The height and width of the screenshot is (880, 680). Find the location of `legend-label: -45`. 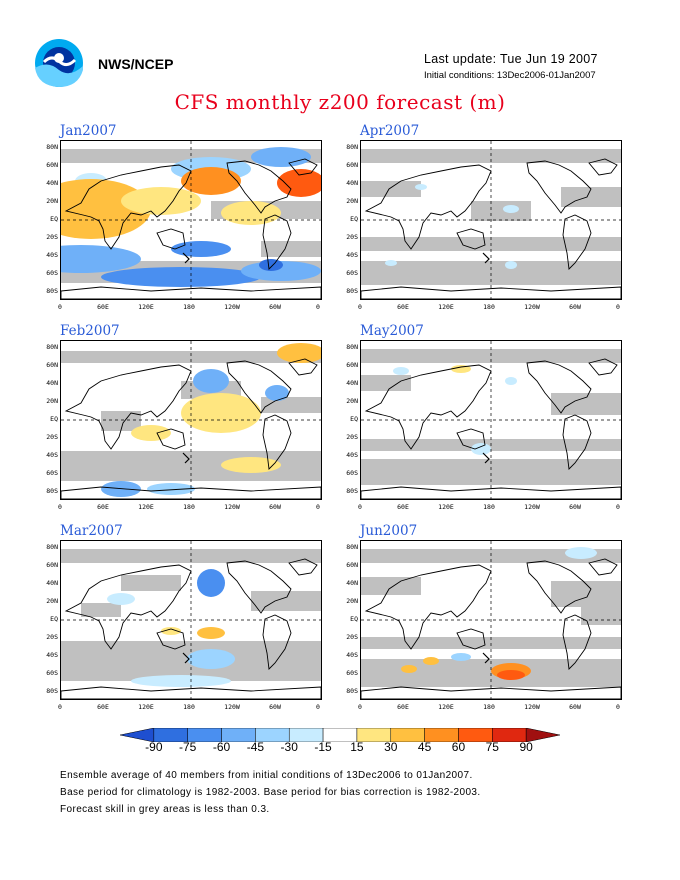

legend-label: -45 is located at coordinates (255, 747).